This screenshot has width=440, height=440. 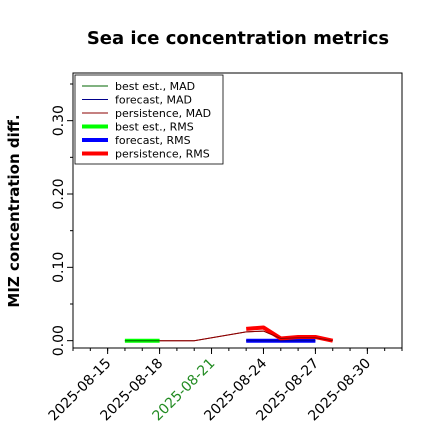 What do you see at coordinates (155, 86) in the screenshot?
I see `legend-label: best est., MAD` at bounding box center [155, 86].